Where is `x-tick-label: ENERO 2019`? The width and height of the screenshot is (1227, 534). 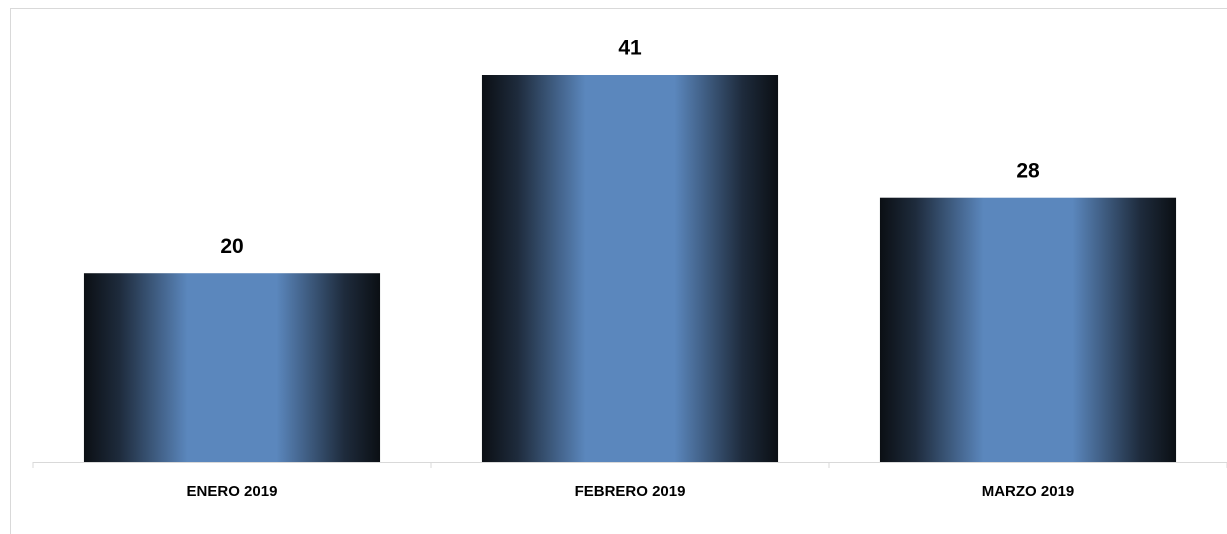 x-tick-label: ENERO 2019 is located at coordinates (232, 491).